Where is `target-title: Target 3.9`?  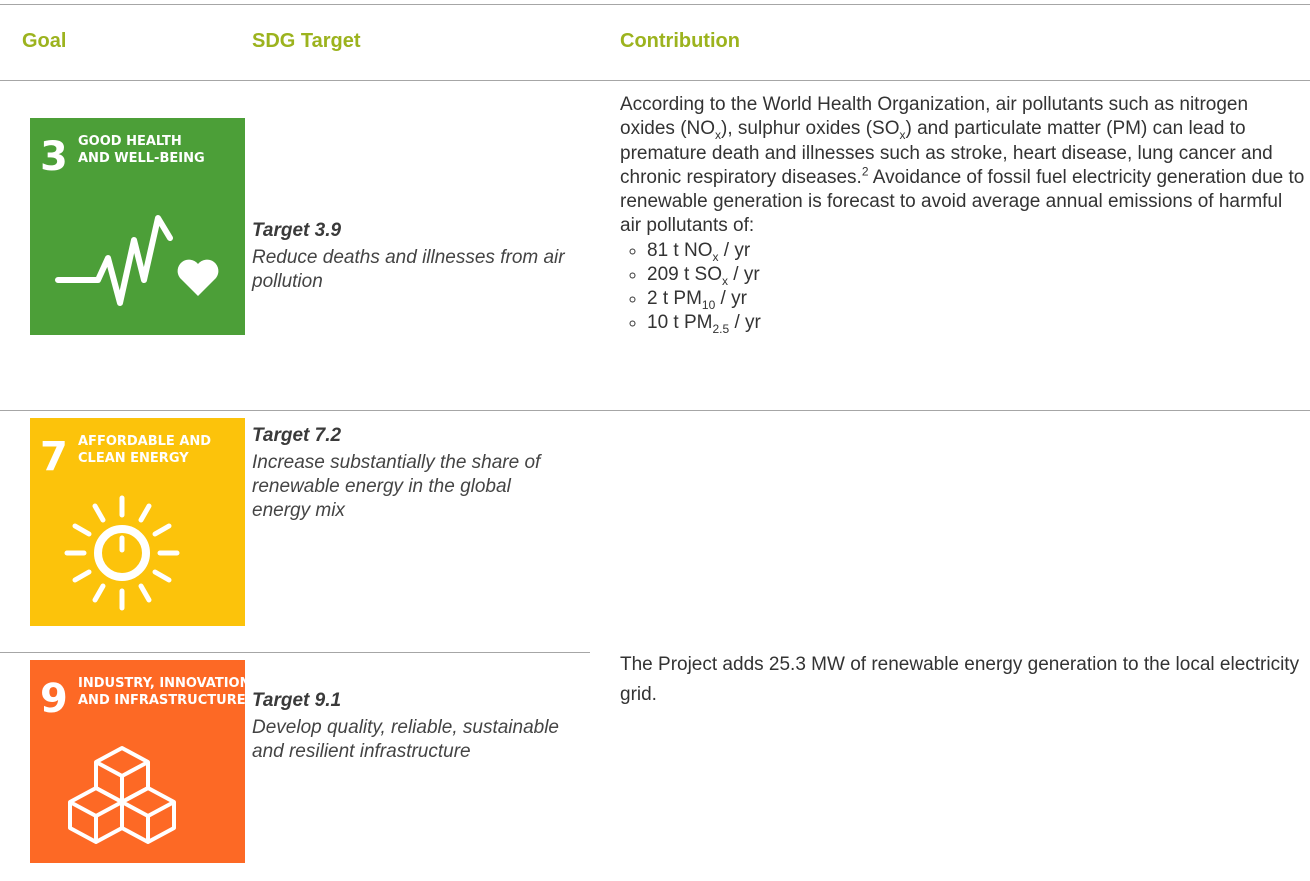 target-title: Target 3.9 is located at coordinates (297, 230).